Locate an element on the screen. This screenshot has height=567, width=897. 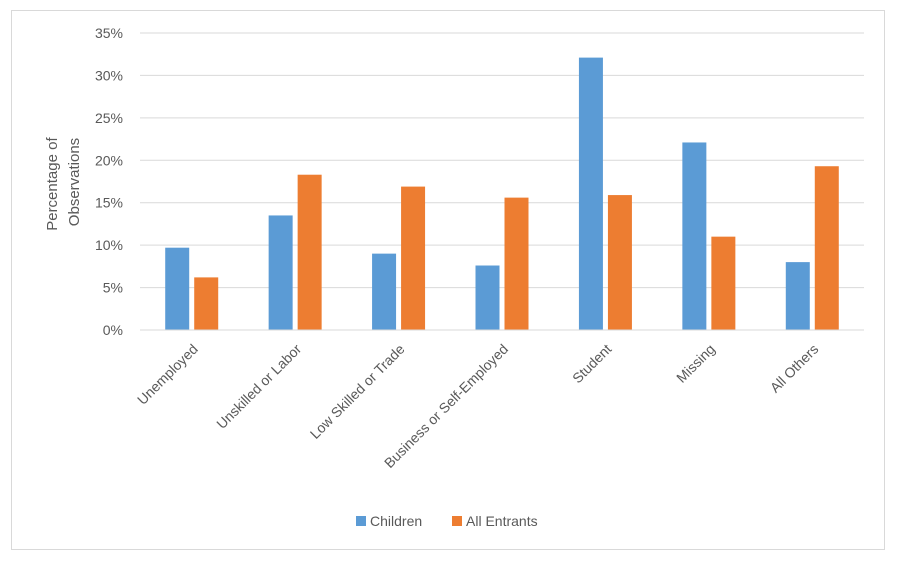
legend: Children All Entrants is located at coordinates (447, 521).